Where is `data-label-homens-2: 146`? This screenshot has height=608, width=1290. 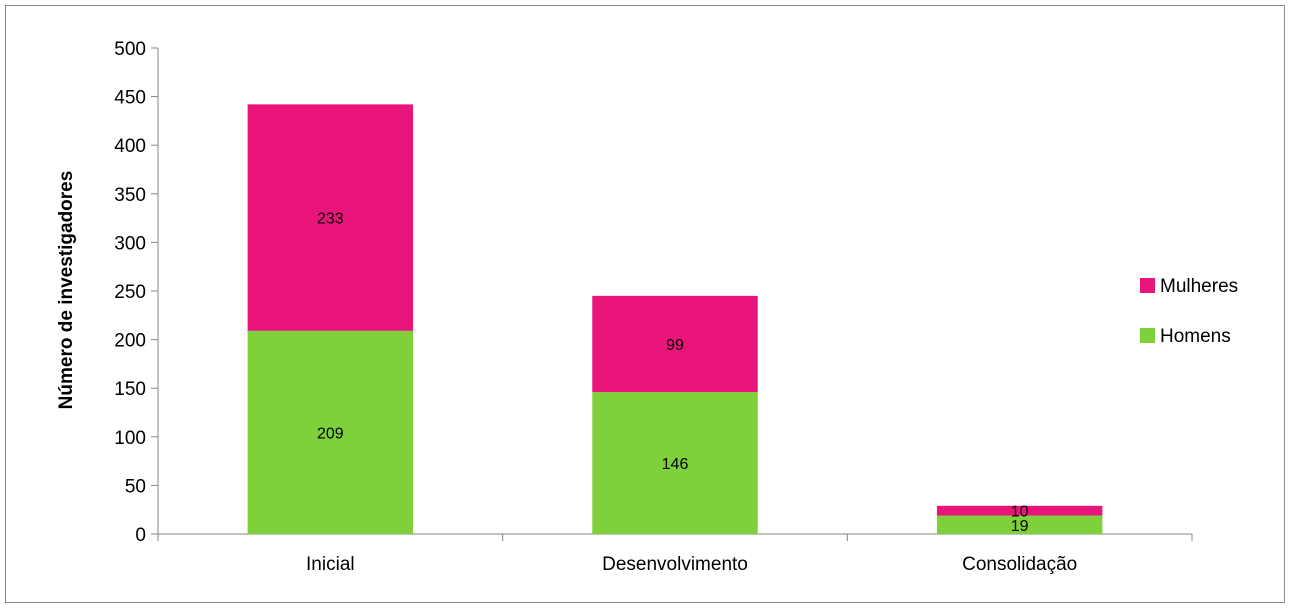 data-label-homens-2: 146 is located at coordinates (675, 464).